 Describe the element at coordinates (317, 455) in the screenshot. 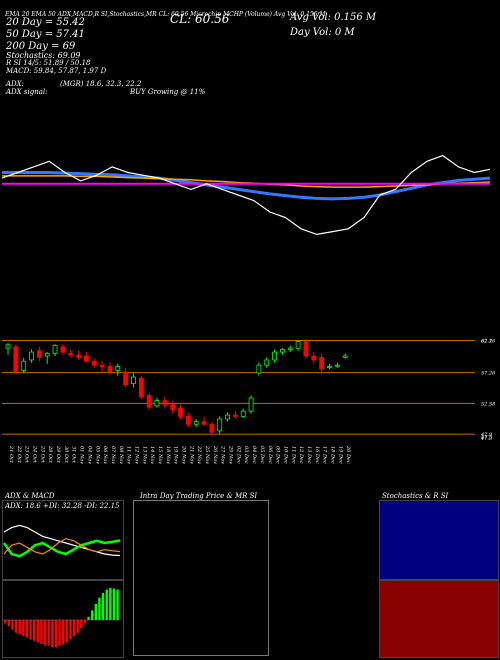

I see `candle-x-tick: 16 Dec` at that location.